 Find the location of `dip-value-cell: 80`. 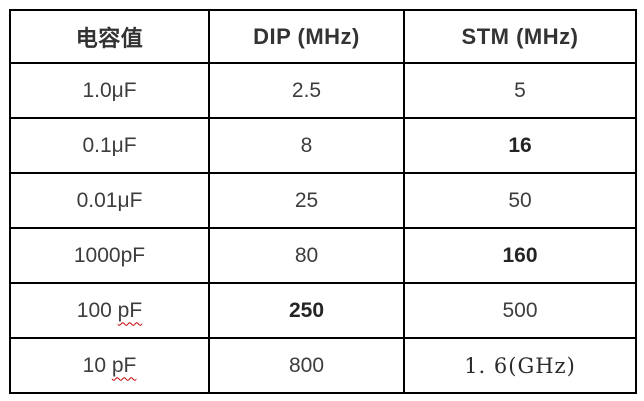

dip-value-cell: 80 is located at coordinates (306, 255).